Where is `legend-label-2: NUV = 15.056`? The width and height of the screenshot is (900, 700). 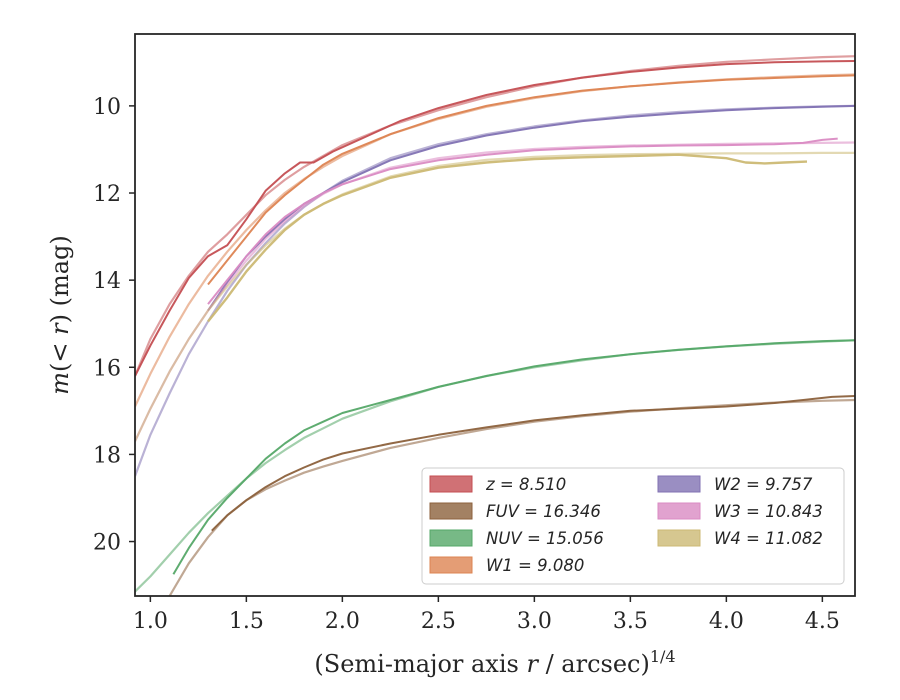
legend-label-2: NUV = 15.056 is located at coordinates (545, 538).